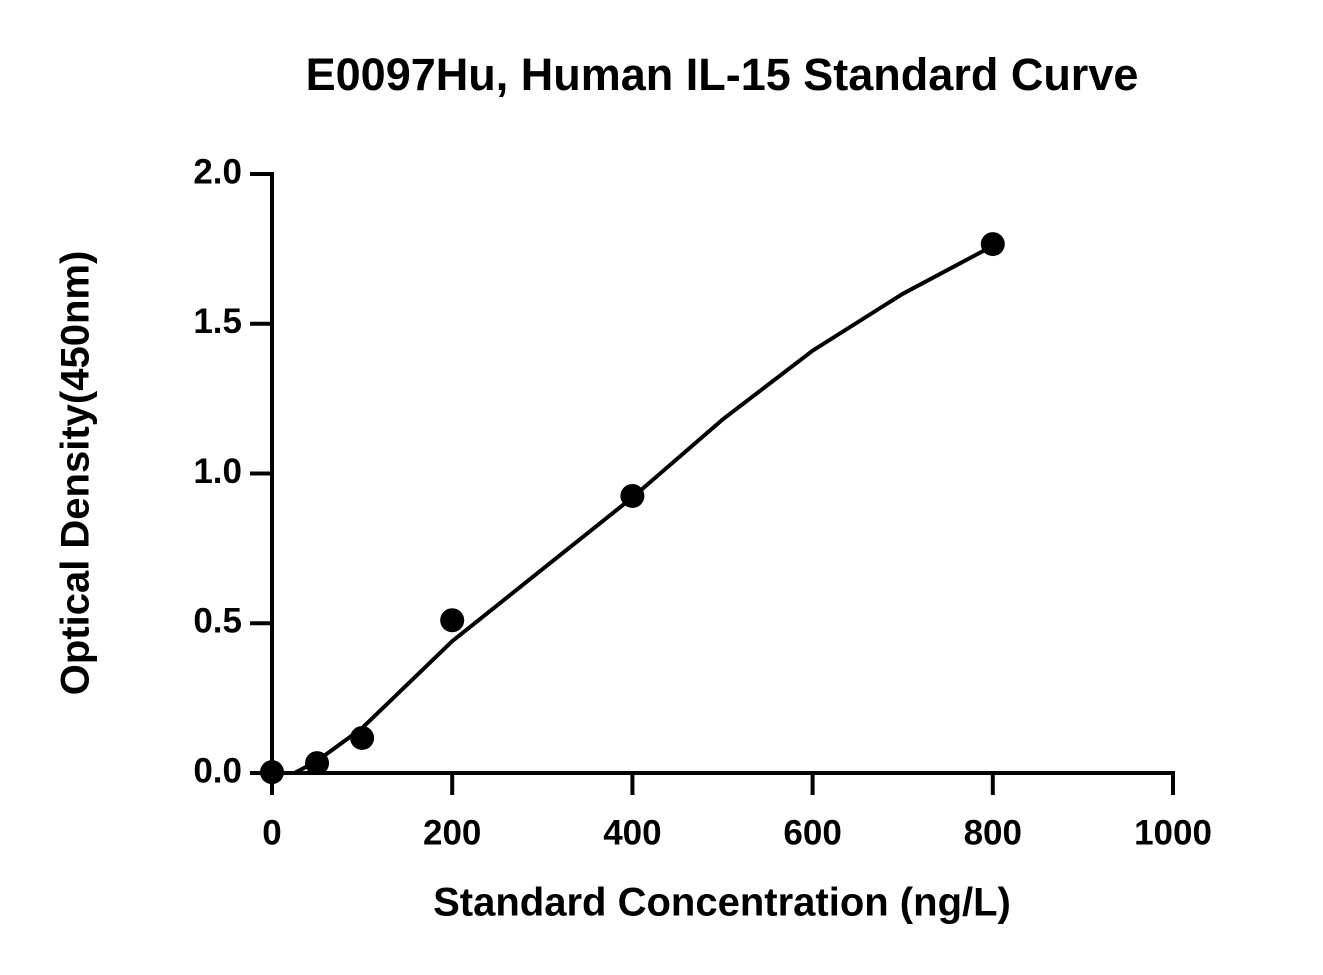 This screenshot has width=1323, height=975. What do you see at coordinates (632, 832) in the screenshot?
I see `x-tick-label: 400` at bounding box center [632, 832].